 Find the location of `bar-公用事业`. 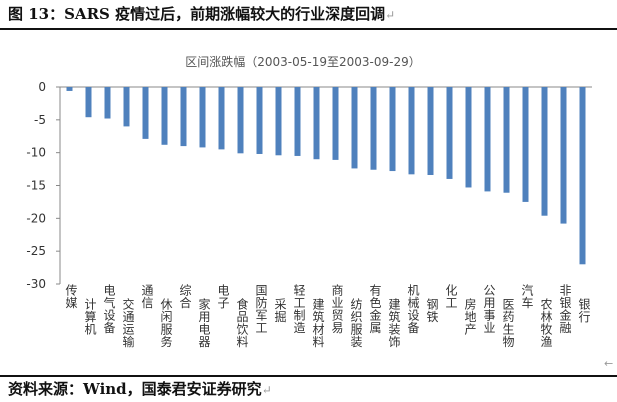

bar-公用事业 is located at coordinates (487, 139).